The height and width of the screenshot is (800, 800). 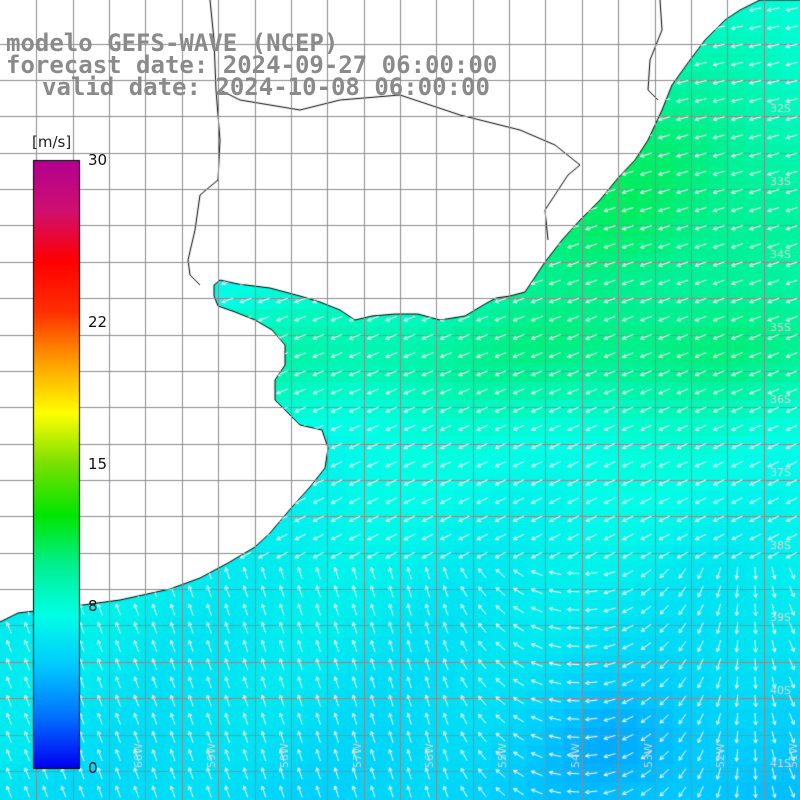 I want to click on legend-tick-30: 30, so click(x=98, y=160).